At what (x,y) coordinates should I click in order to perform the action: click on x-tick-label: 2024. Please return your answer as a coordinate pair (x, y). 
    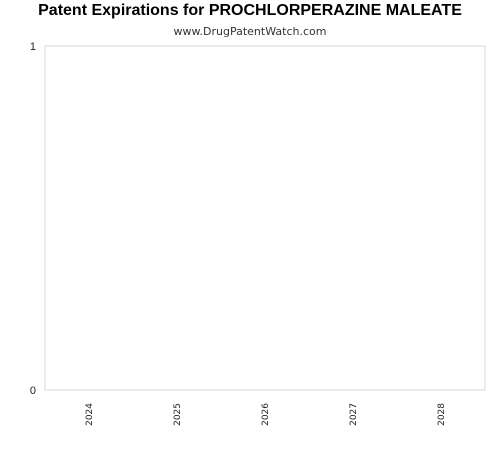
    Looking at the image, I should click on (90, 414).